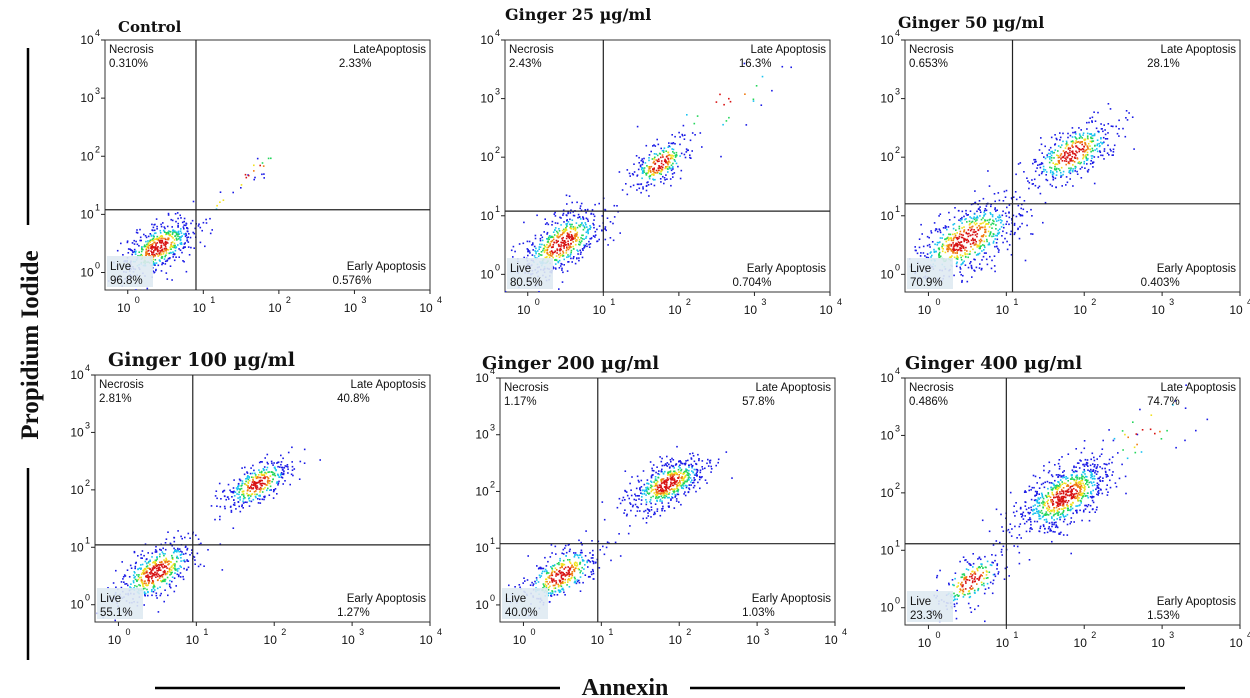  Describe the element at coordinates (77, 432) in the screenshot. I see `y-tick-label: 10` at that location.